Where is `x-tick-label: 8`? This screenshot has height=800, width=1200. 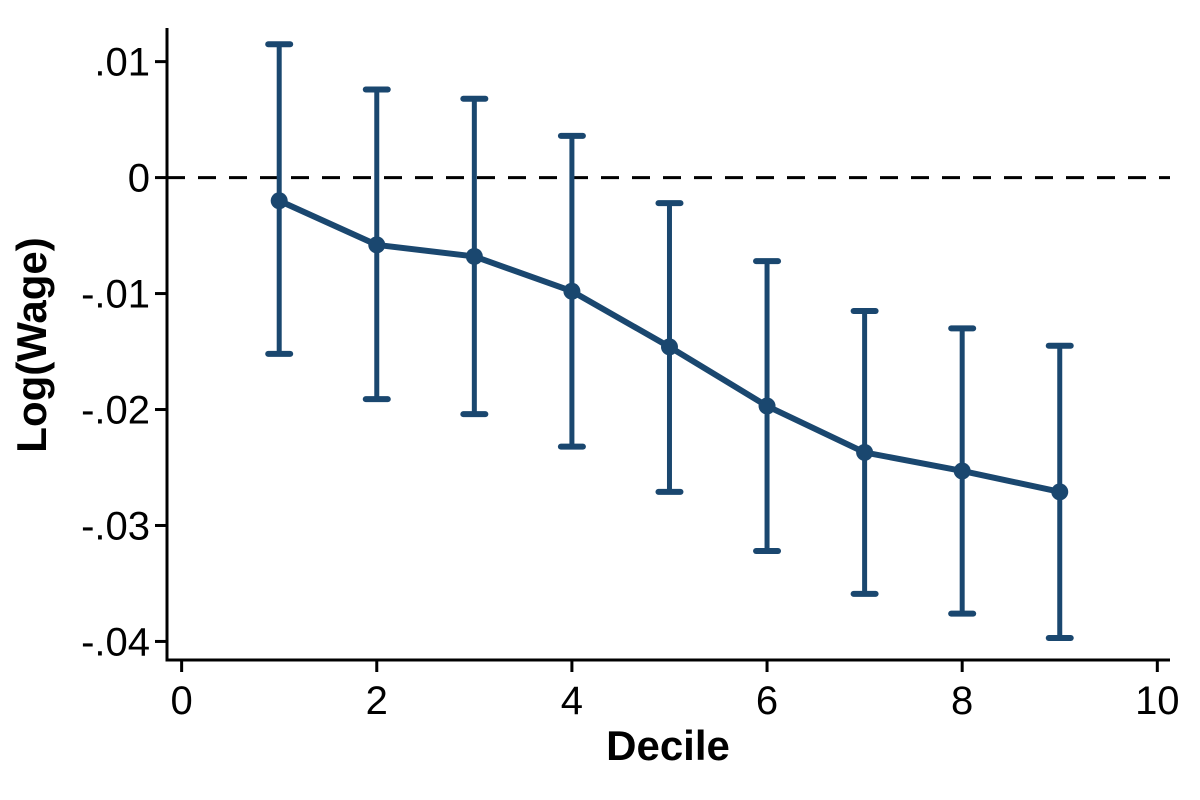
x-tick-label: 8 is located at coordinates (962, 701).